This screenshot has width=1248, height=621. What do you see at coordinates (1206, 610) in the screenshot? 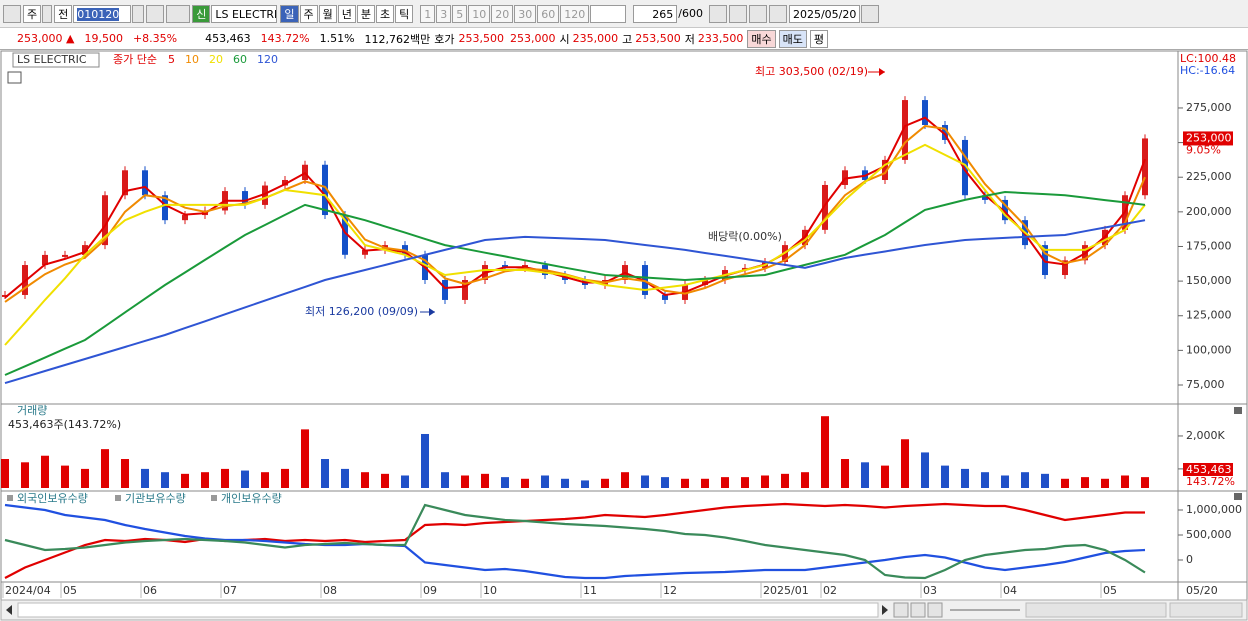
I see `zoom-buttons` at bounding box center [1206, 610].